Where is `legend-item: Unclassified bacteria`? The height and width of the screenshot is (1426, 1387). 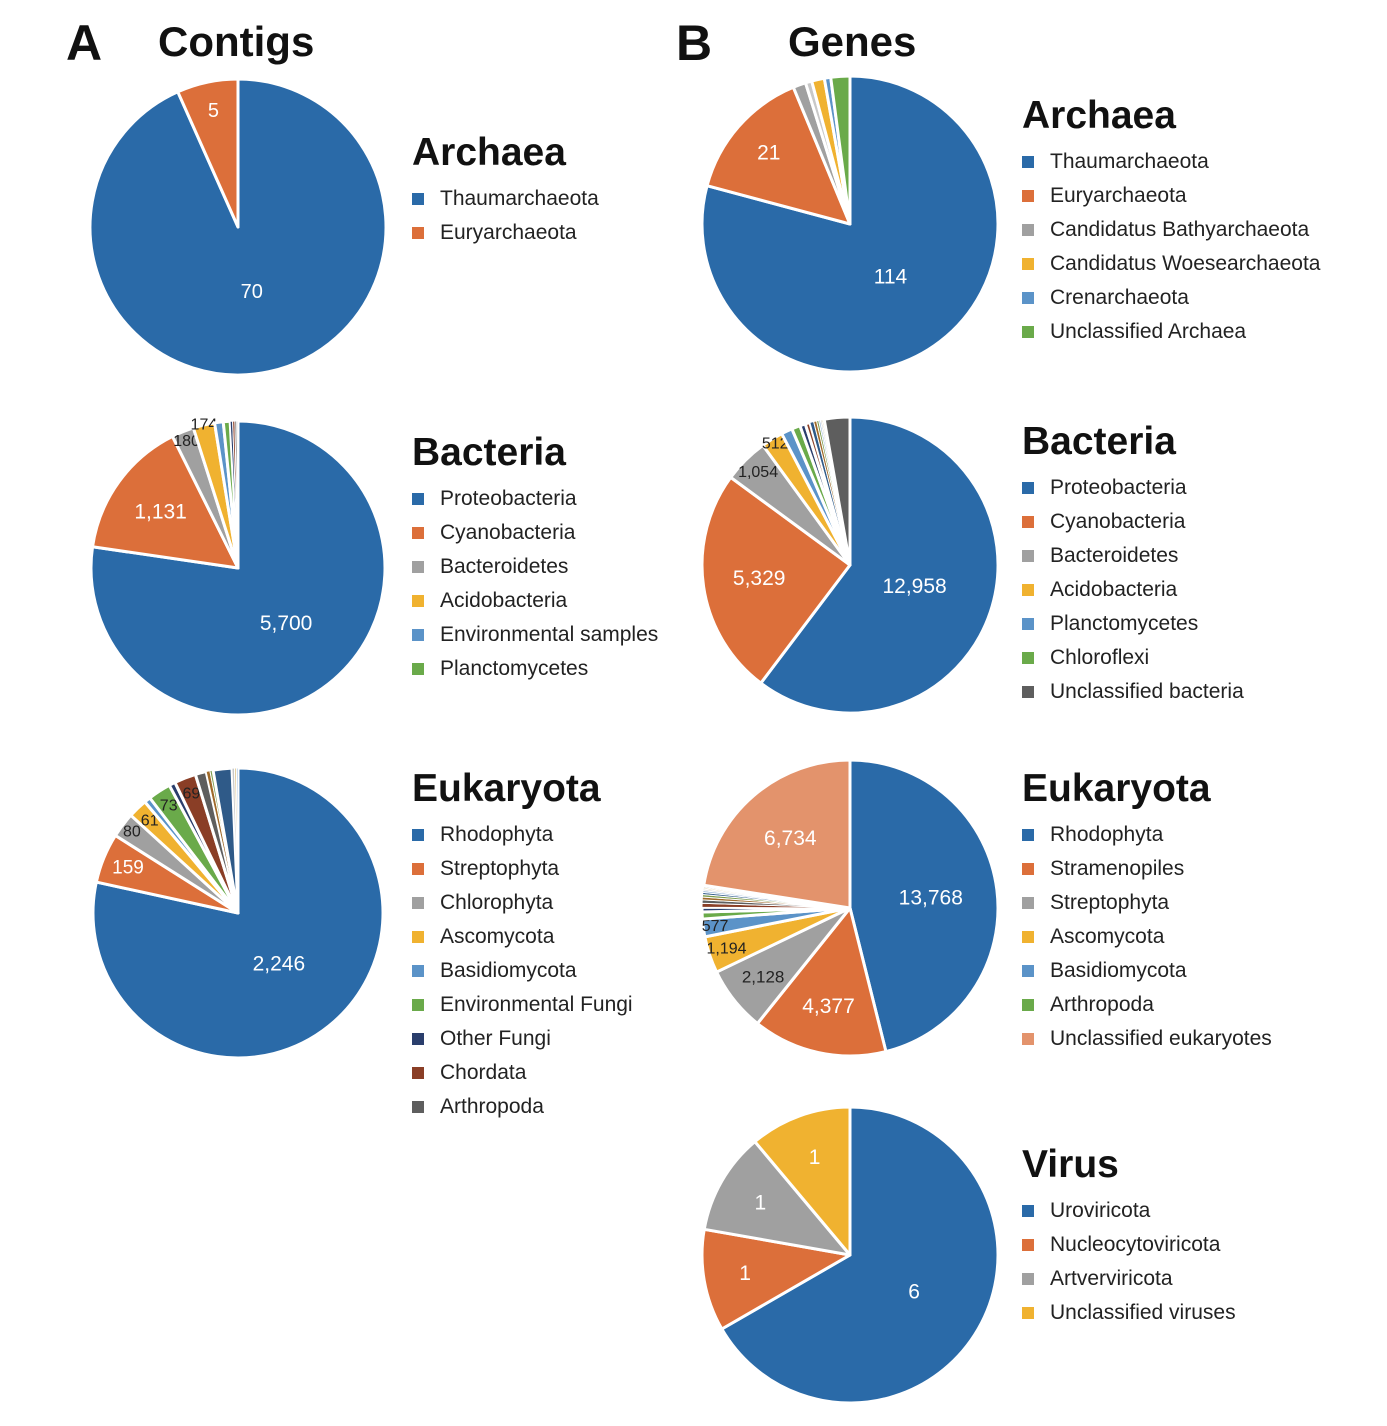 legend-item: Unclassified bacteria is located at coordinates (1133, 692).